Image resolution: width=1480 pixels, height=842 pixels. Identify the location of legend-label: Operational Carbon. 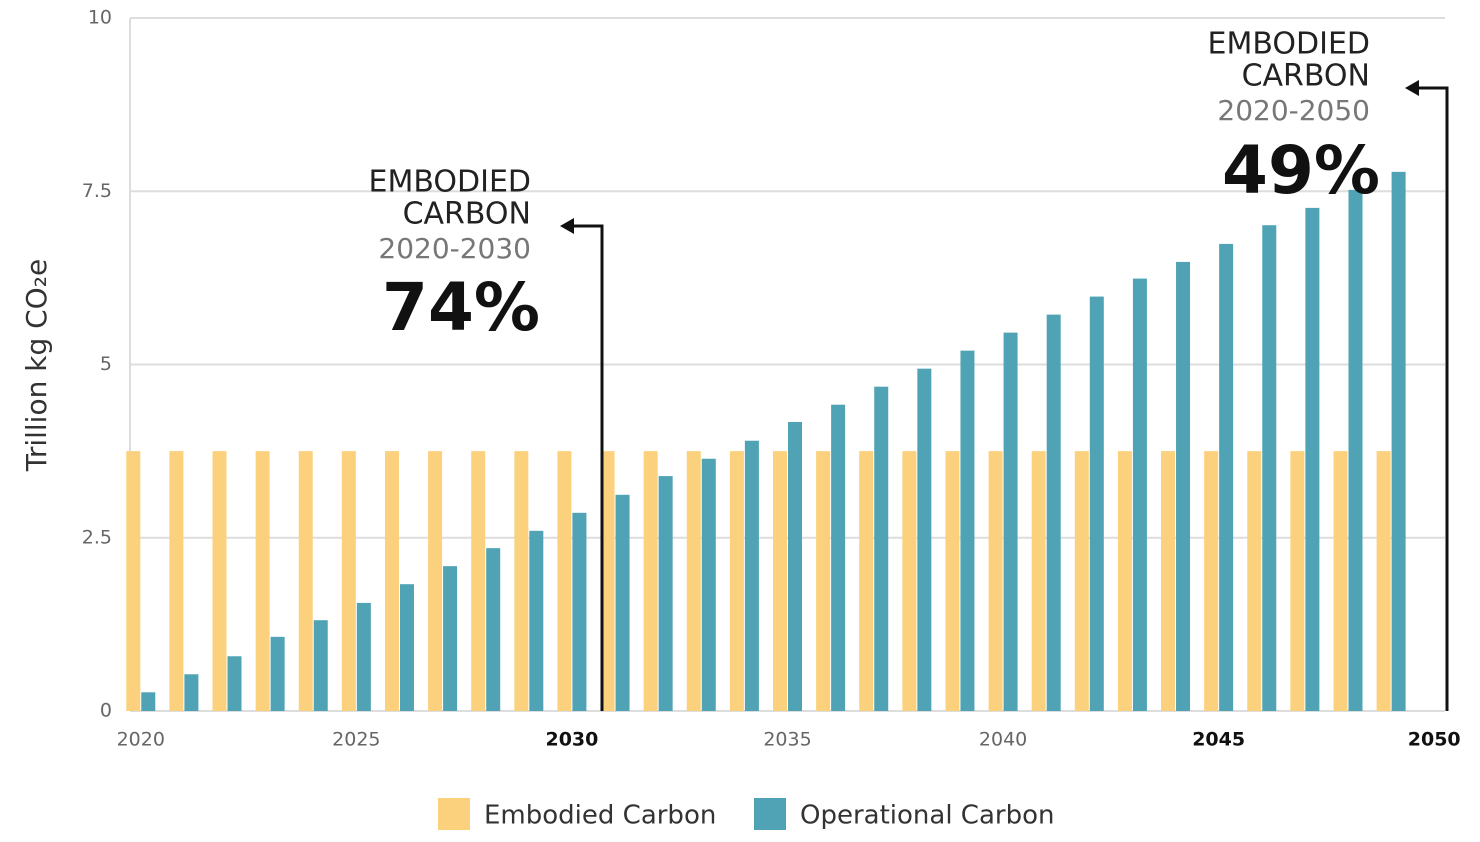
(927, 816).